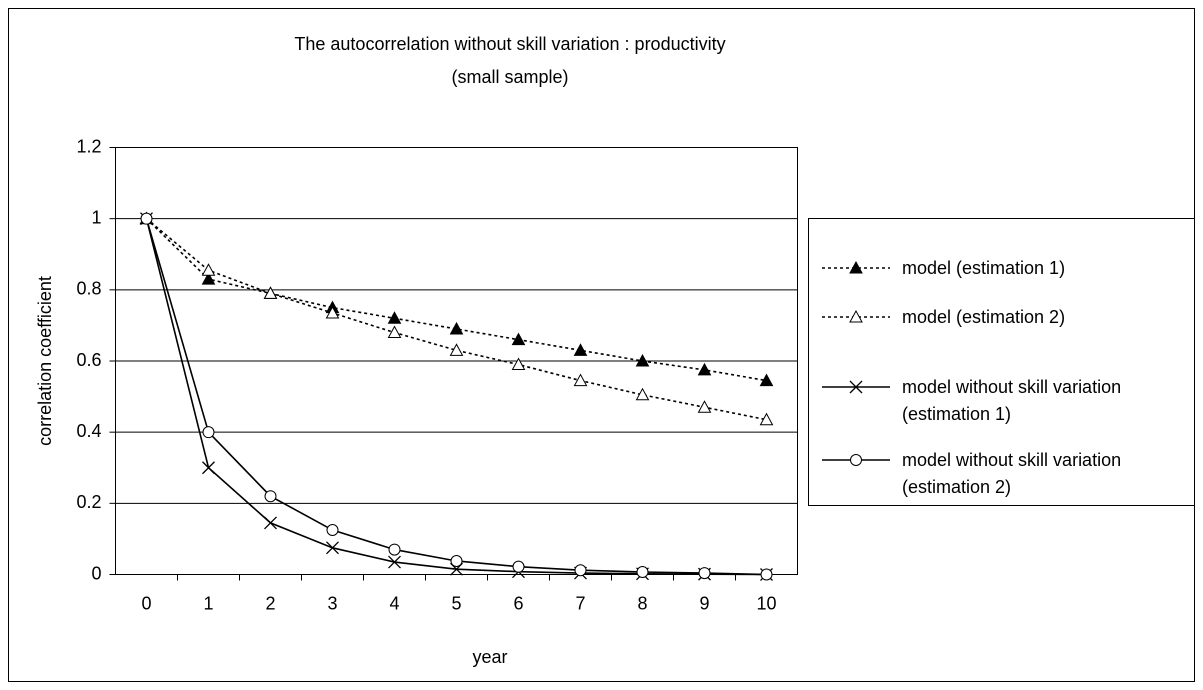 The width and height of the screenshot is (1203, 690). Describe the element at coordinates (88, 502) in the screenshot. I see `y-tick-label: 0.2` at that location.